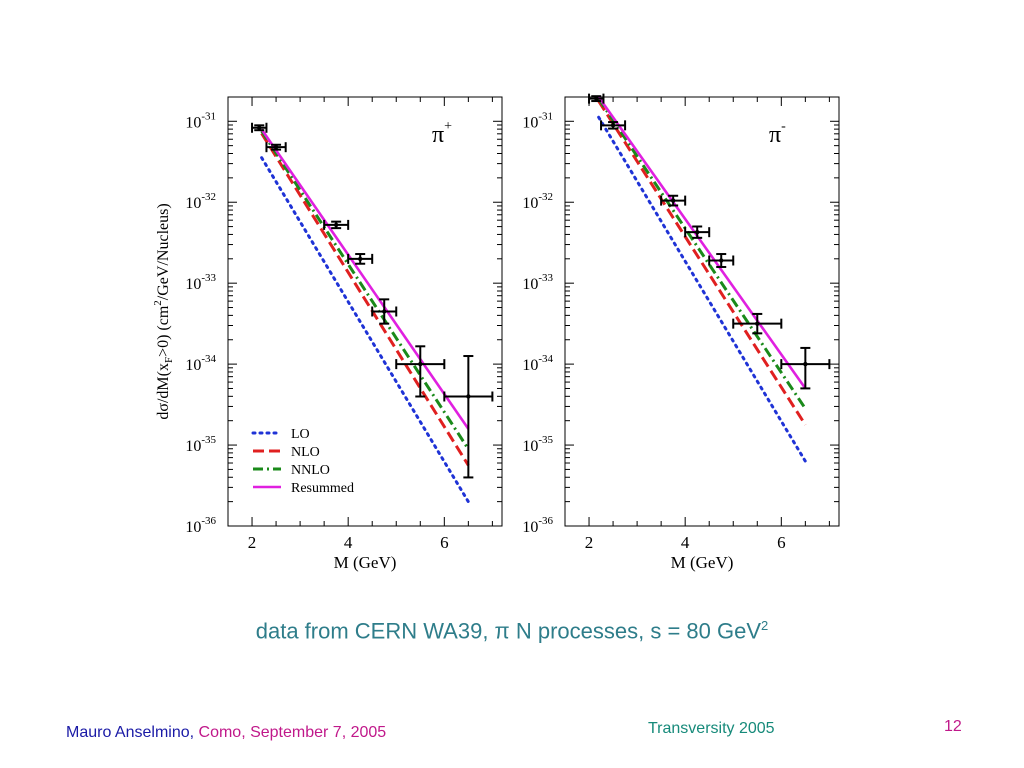  I want to click on panel-1-xtick-label: 4, so click(348, 542).